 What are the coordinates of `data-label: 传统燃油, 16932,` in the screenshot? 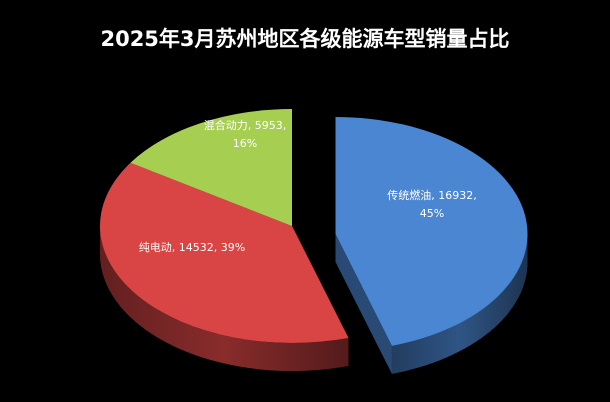 It's located at (431, 195).